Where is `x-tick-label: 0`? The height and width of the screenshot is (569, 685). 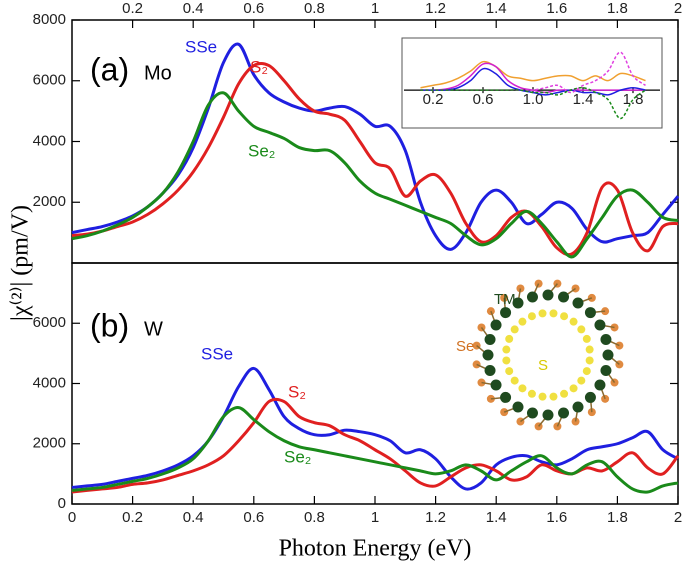
x-tick-label: 0 is located at coordinates (72, 517).